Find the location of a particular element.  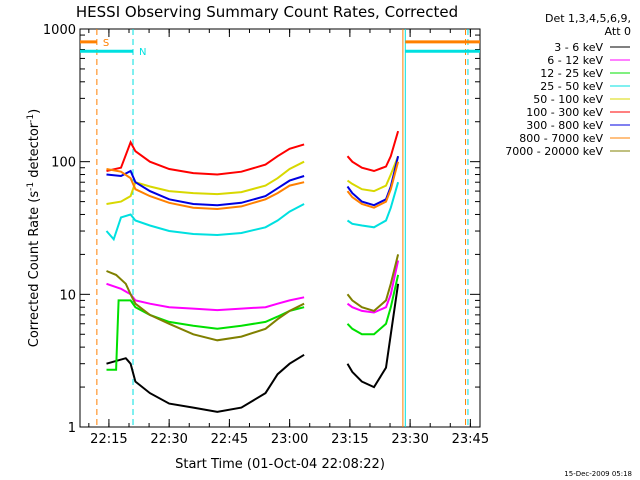

x-tick-label: 23:00 is located at coordinates (289, 439).